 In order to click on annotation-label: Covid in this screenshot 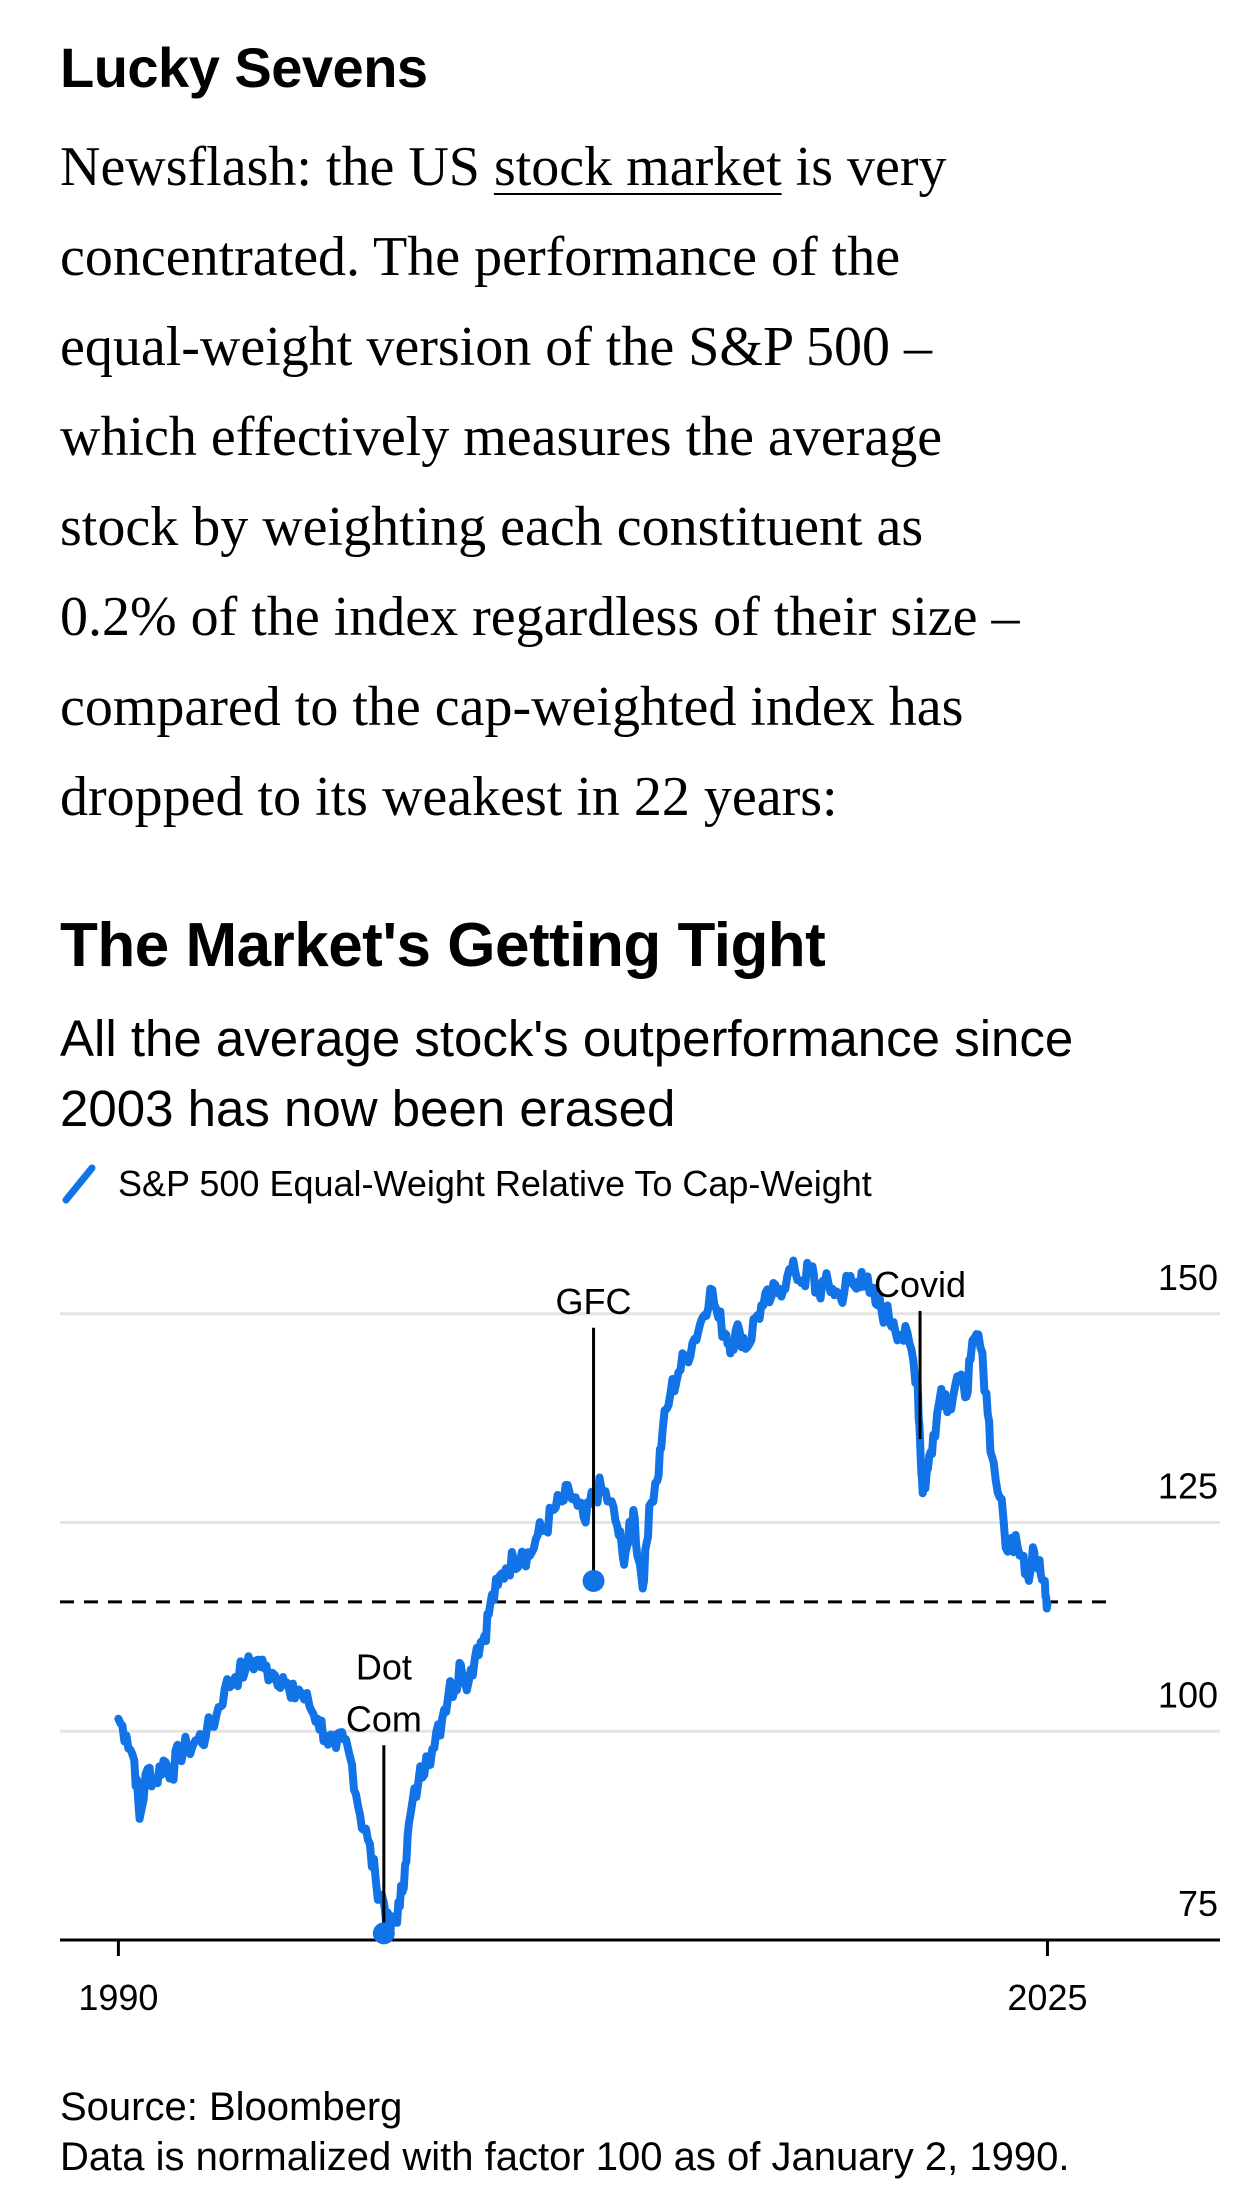, I will do `click(920, 1284)`.